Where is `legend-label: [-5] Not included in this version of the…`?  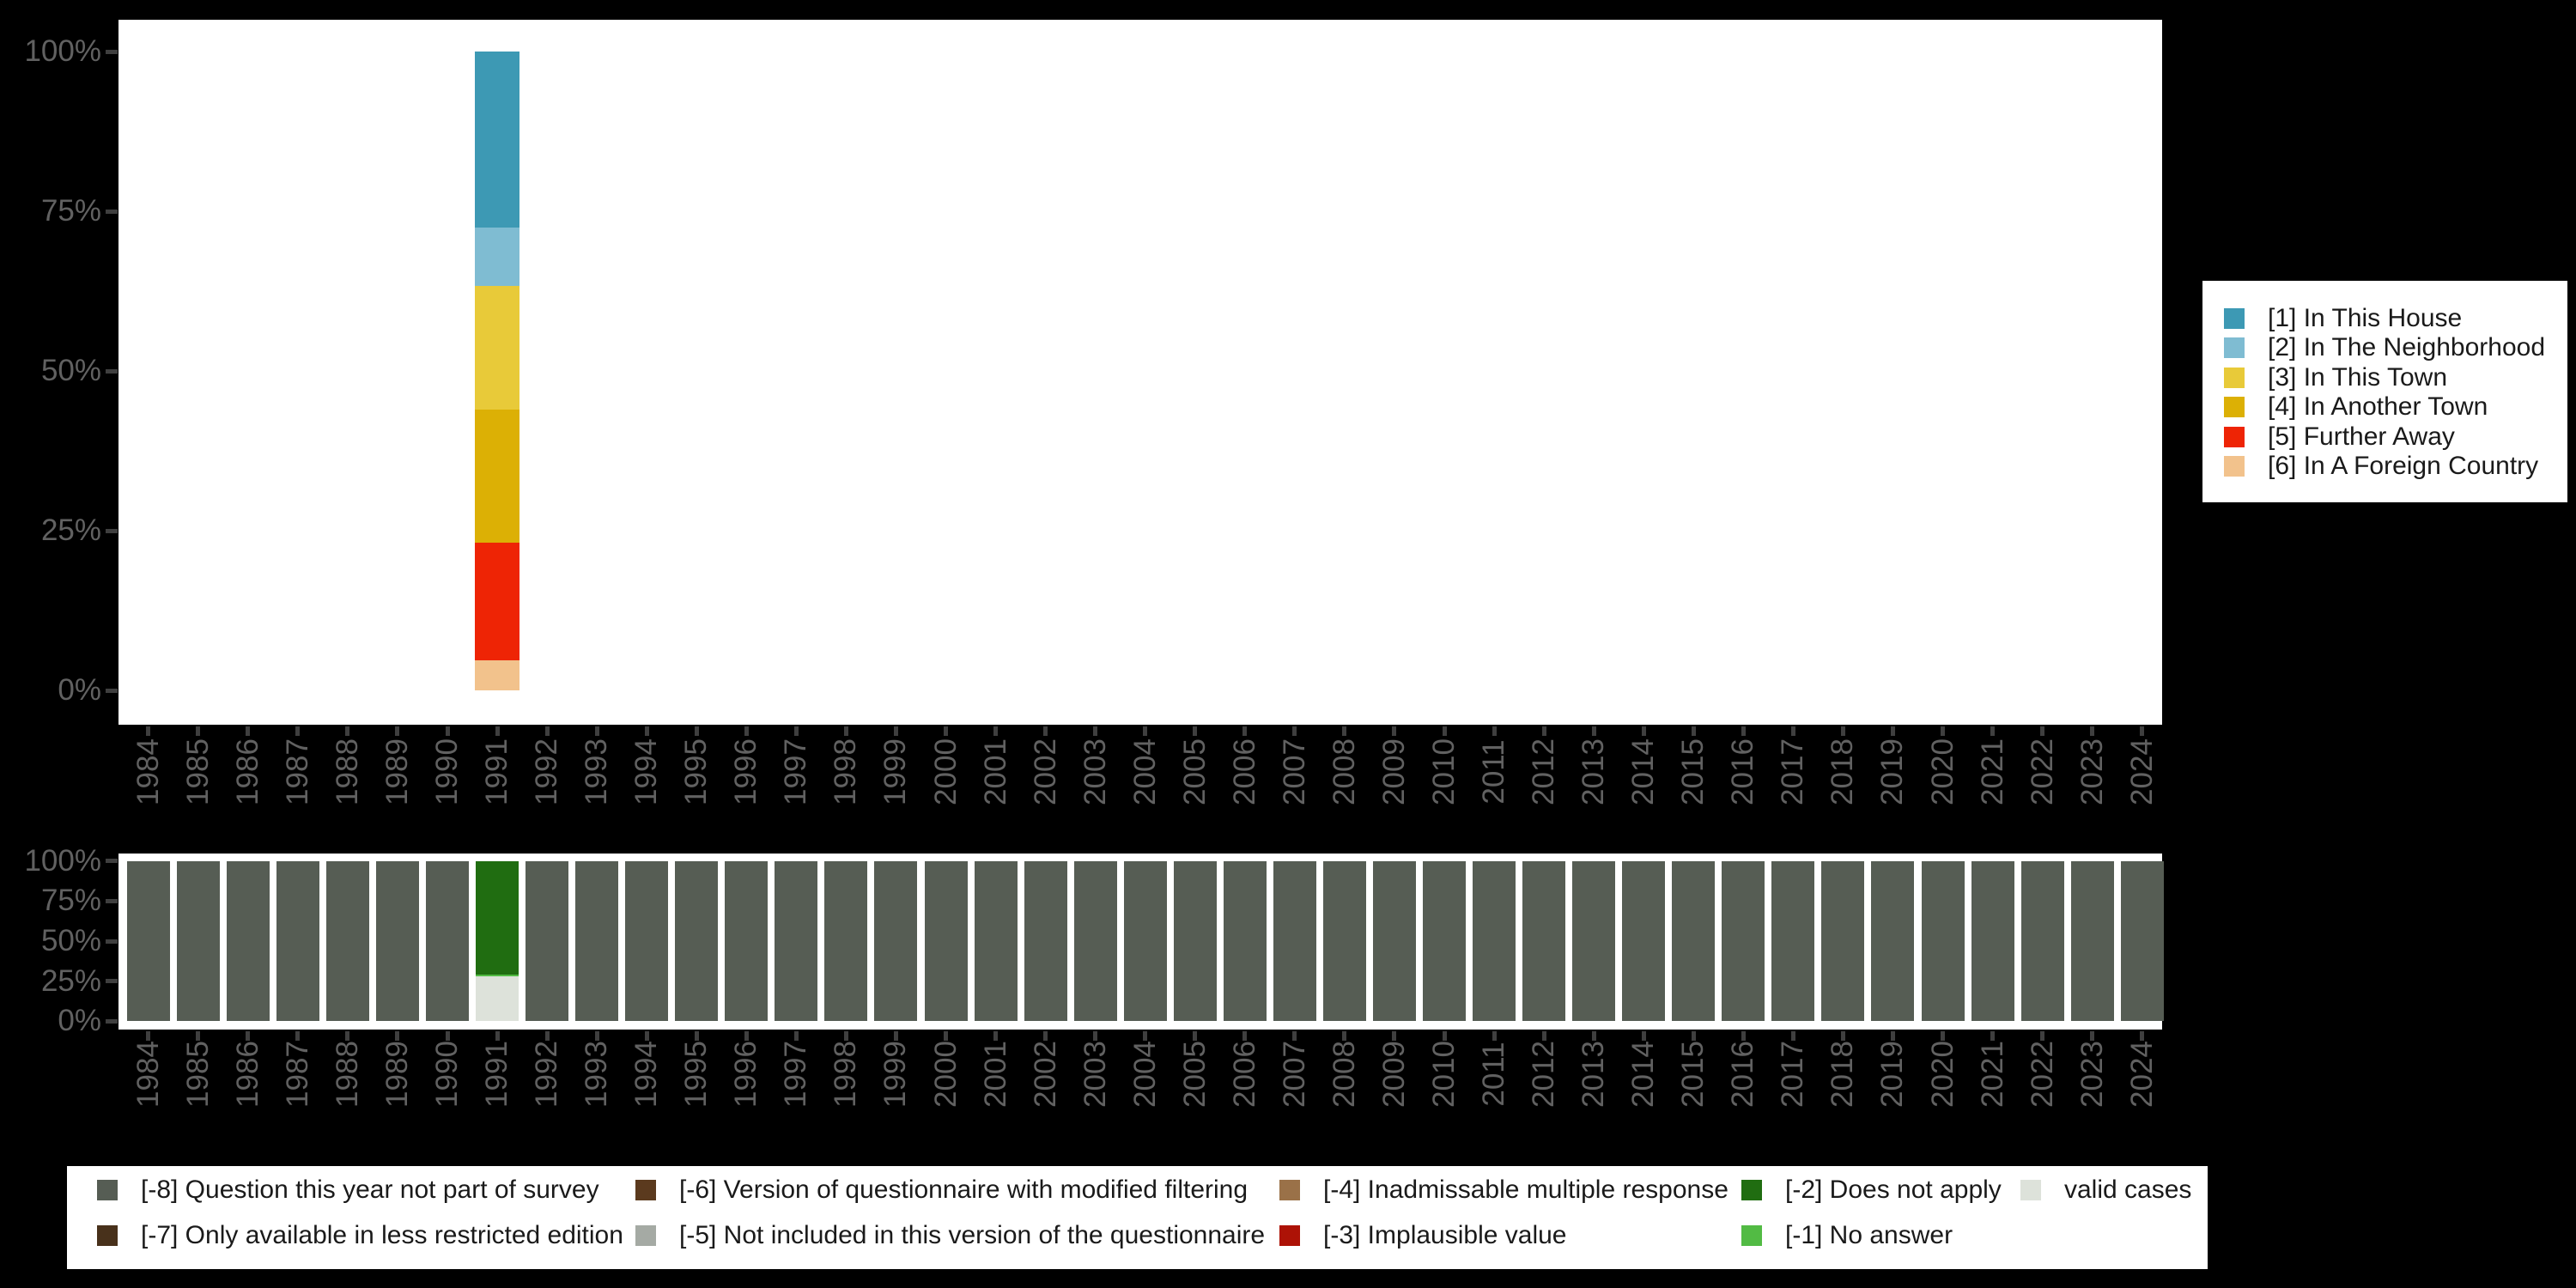
legend-label: [-5] Not included in this version of the… is located at coordinates (973, 1235).